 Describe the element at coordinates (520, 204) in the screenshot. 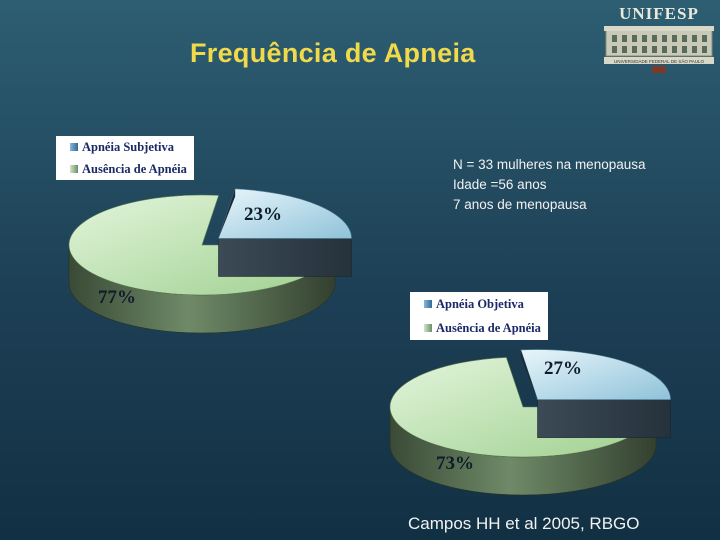

I see `note-line: 7 anos de menopausa` at that location.